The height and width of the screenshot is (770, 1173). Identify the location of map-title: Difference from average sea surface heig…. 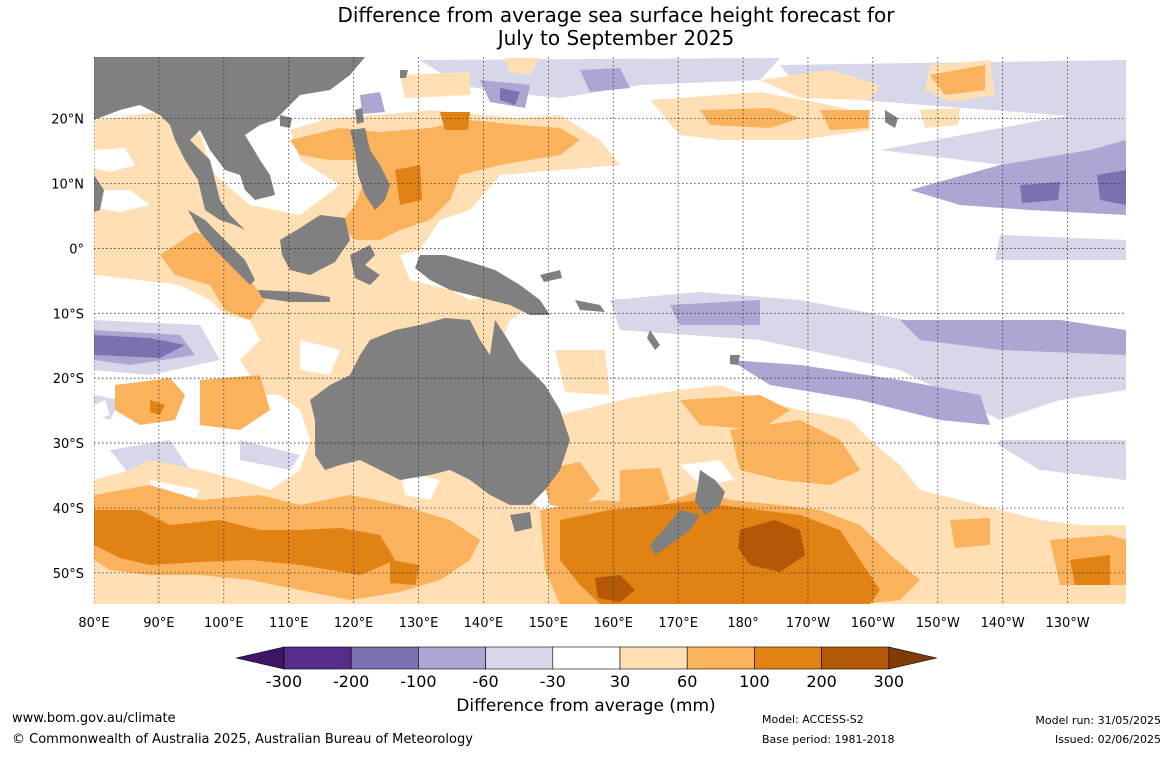
(586, 27).